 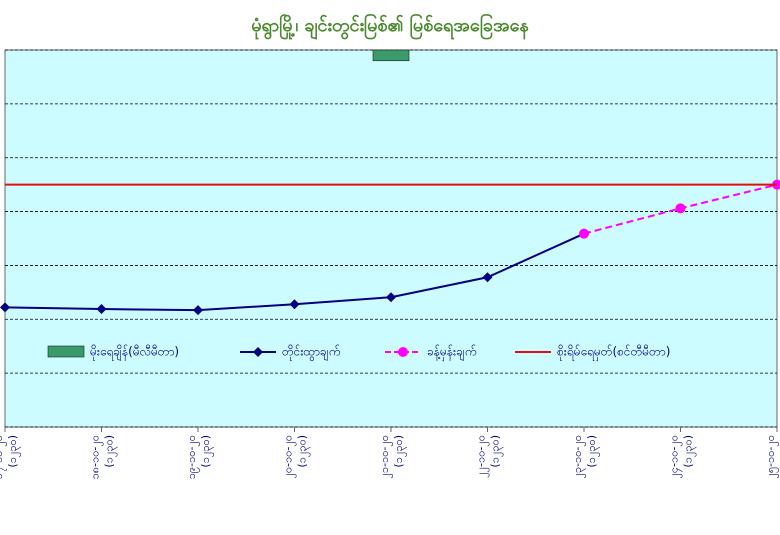 I want to click on x-tick-label: ၂၄-၁၀-၂၀, so click(x=675, y=457).